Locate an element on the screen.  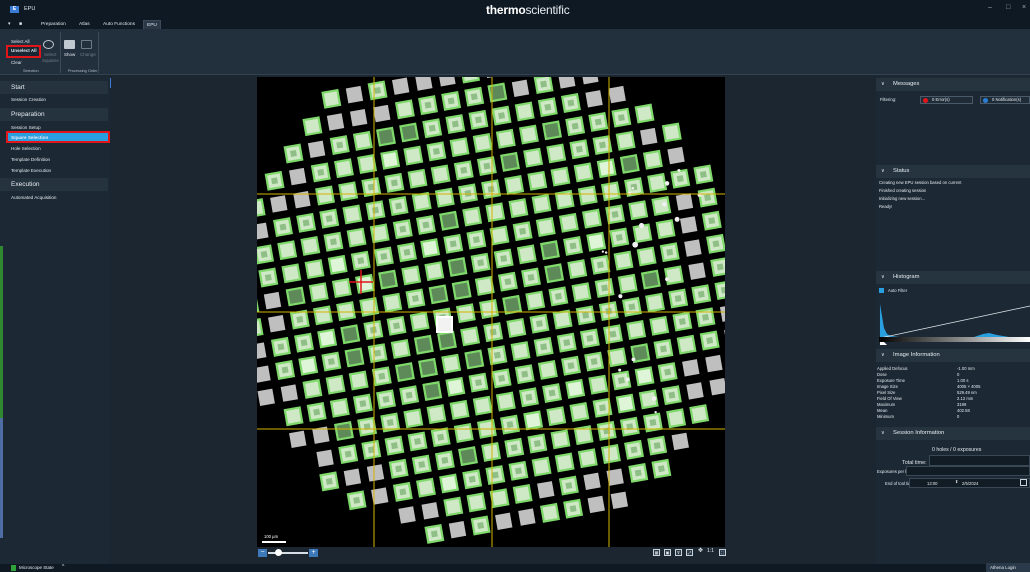
one-to-one-icon: 1:1 is located at coordinates (710, 551).